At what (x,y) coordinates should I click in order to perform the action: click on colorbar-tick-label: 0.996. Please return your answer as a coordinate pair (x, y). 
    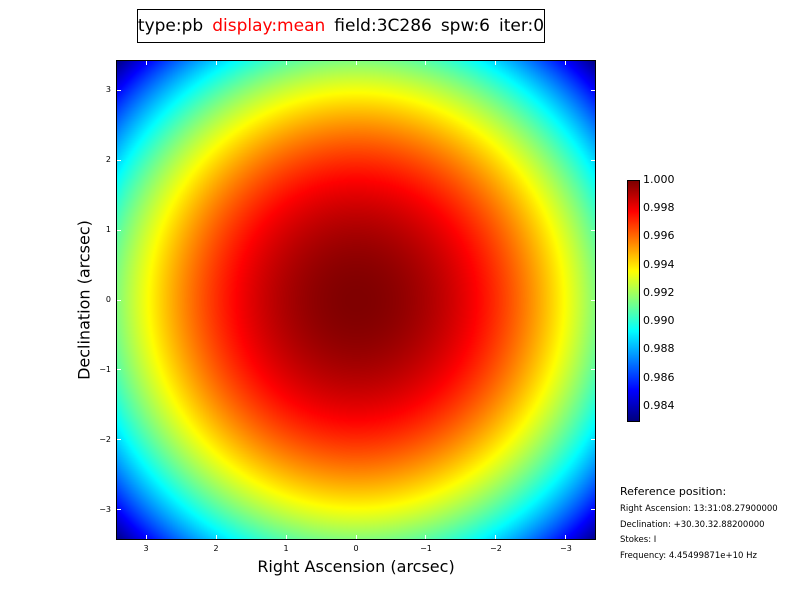
    Looking at the image, I should click on (659, 236).